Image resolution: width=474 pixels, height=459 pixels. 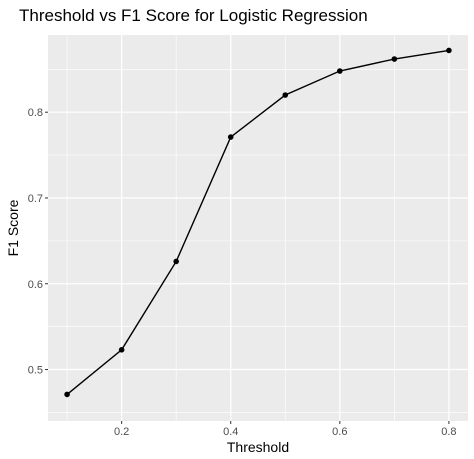 I want to click on x-tick-label: 0.6, so click(x=339, y=432).